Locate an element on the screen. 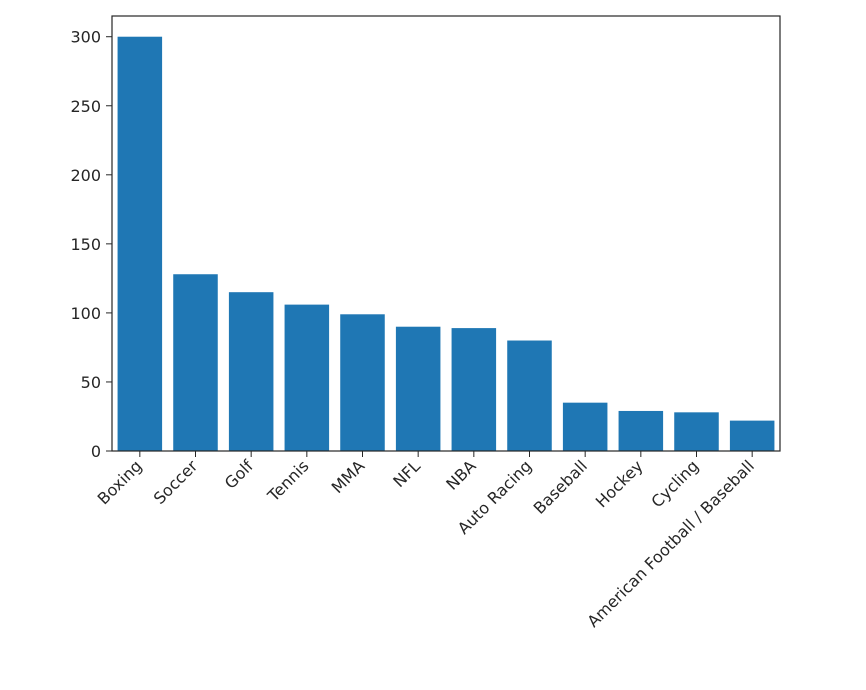  y-tick-label: 50 is located at coordinates (91, 382).